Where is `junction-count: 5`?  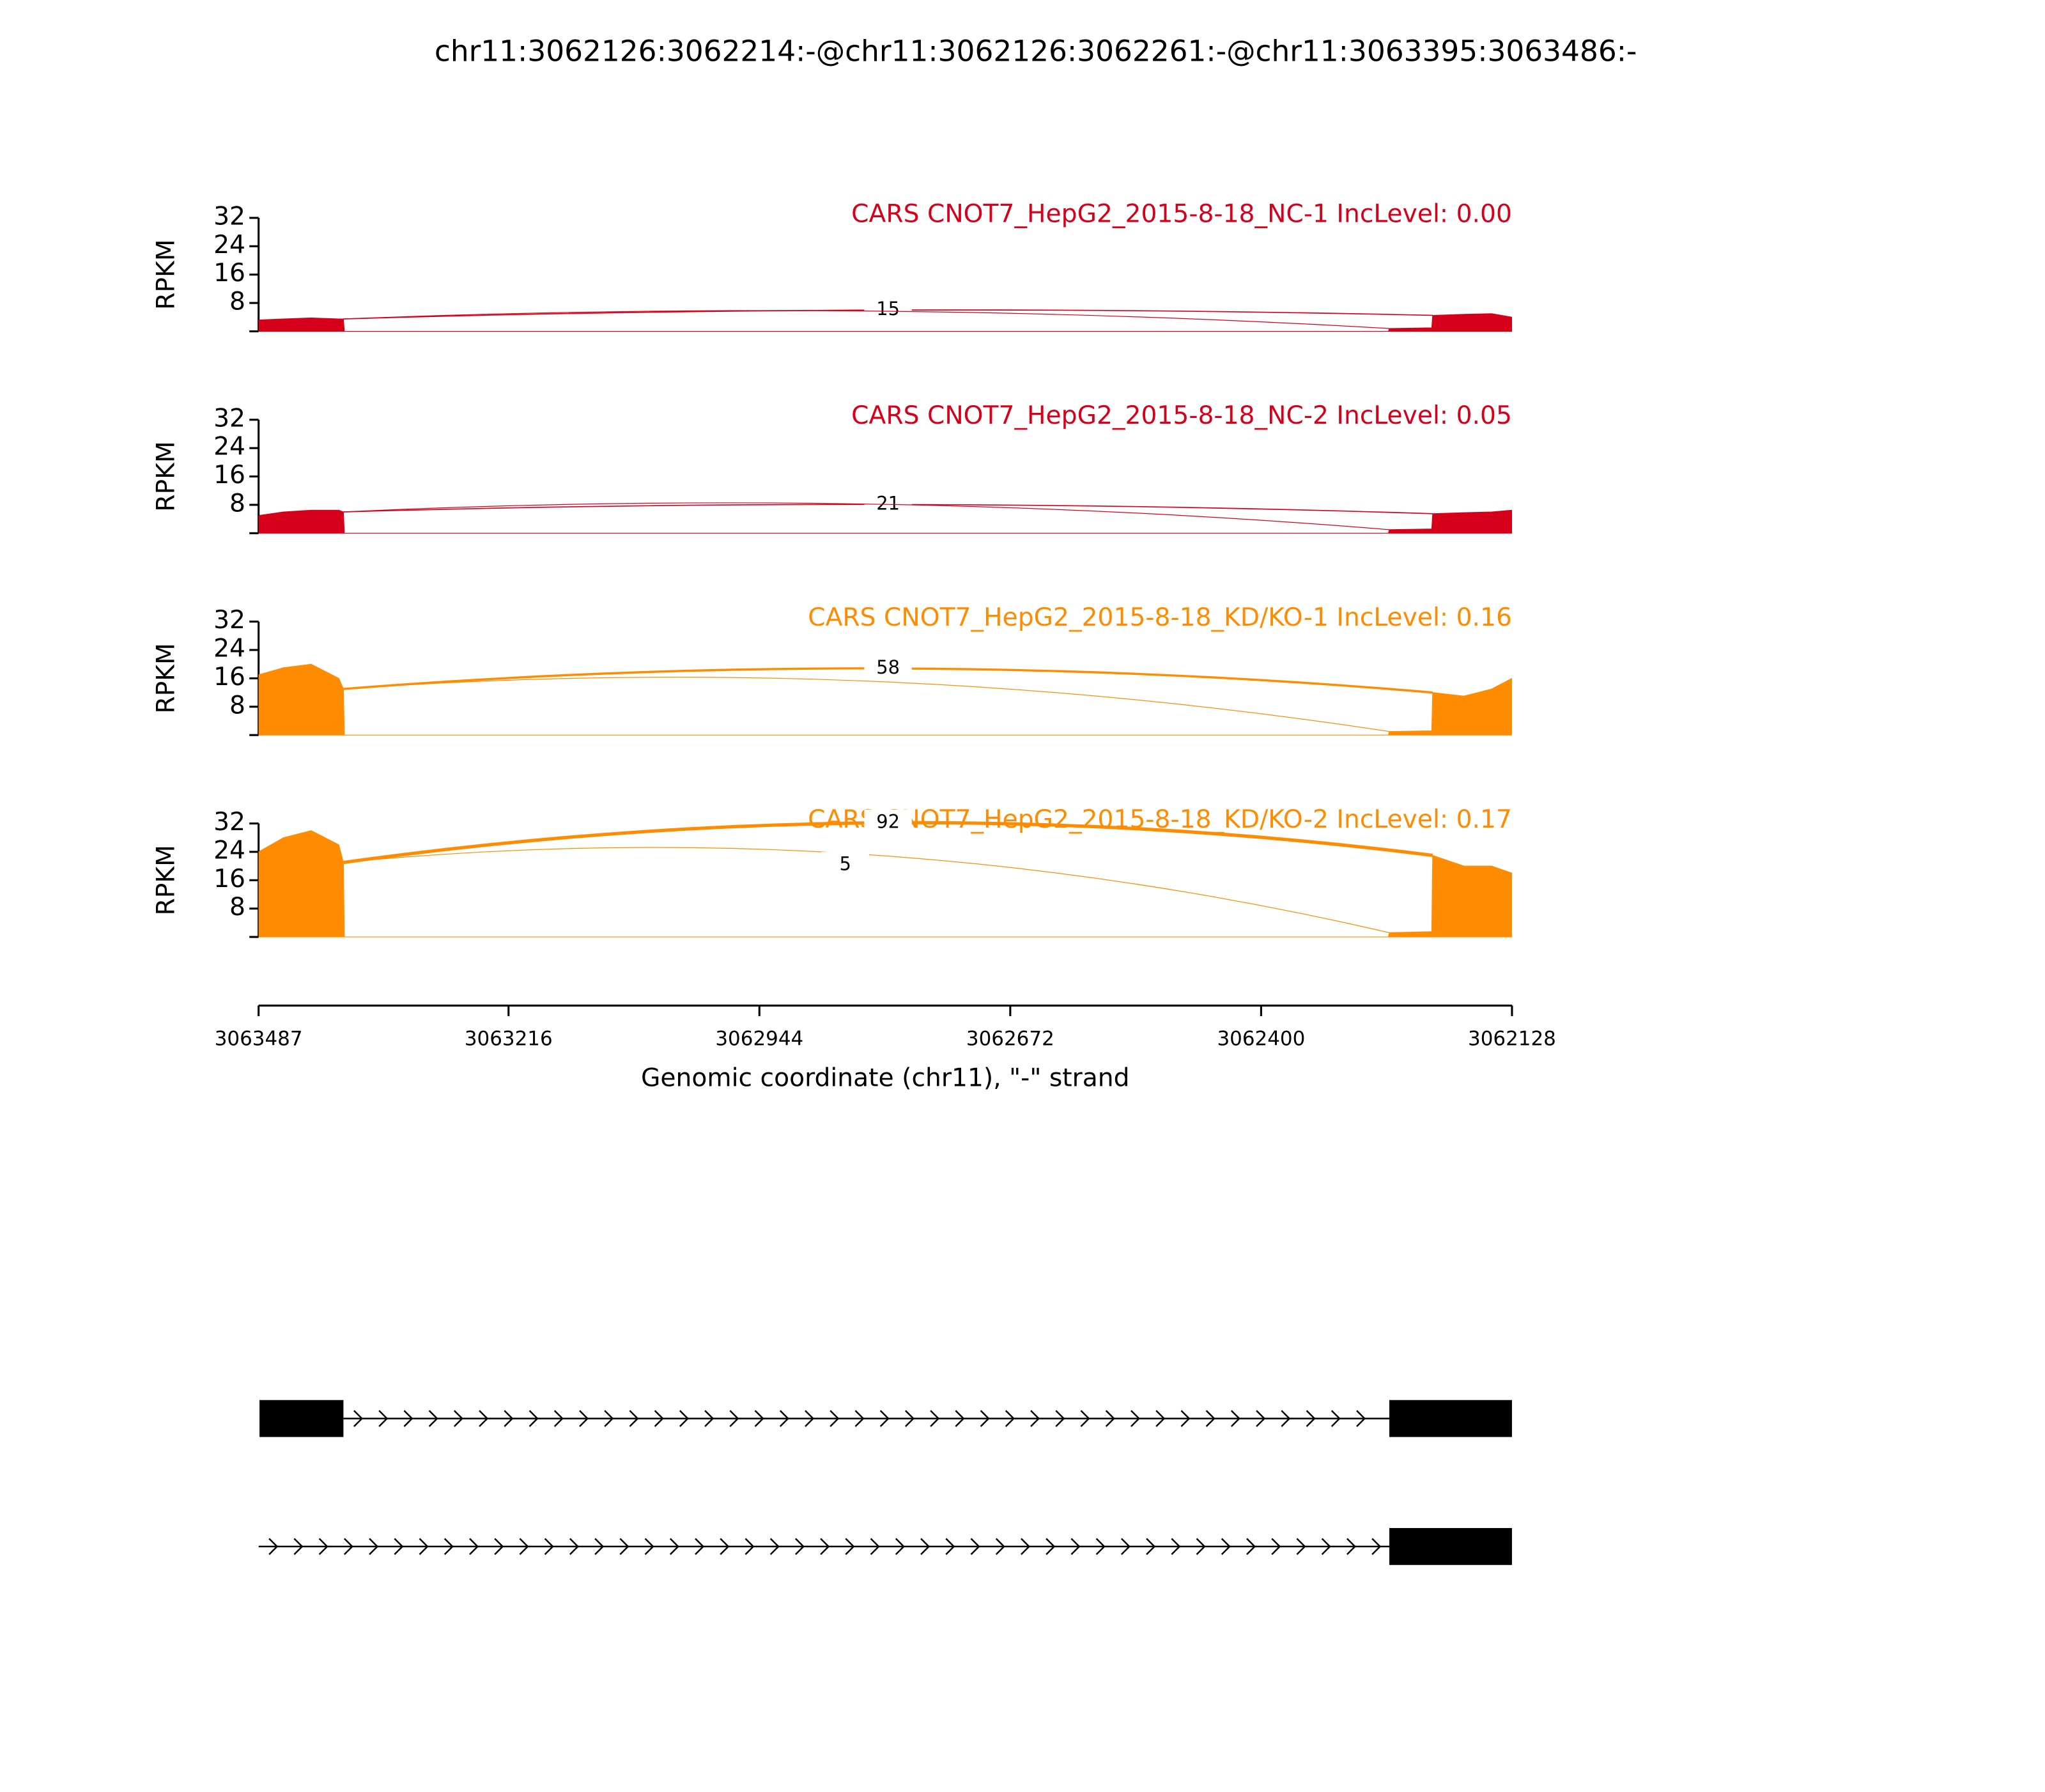 junction-count: 5 is located at coordinates (845, 864).